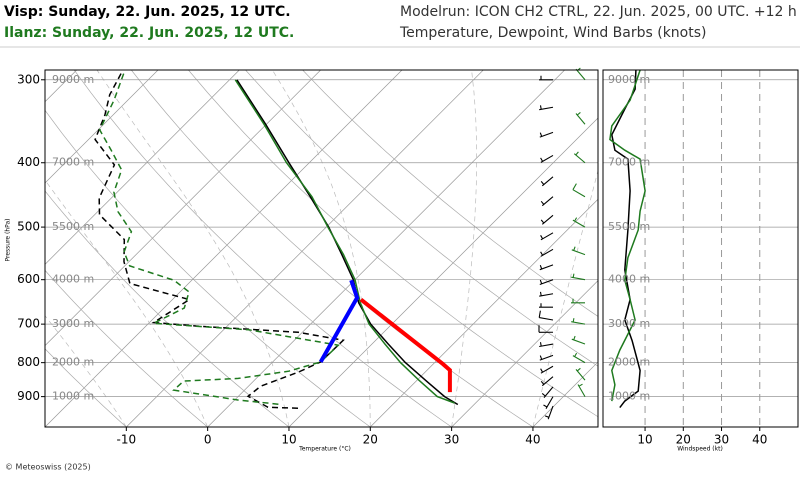  What do you see at coordinates (126, 348) in the screenshot?
I see `dry-adiabat` at bounding box center [126, 348].